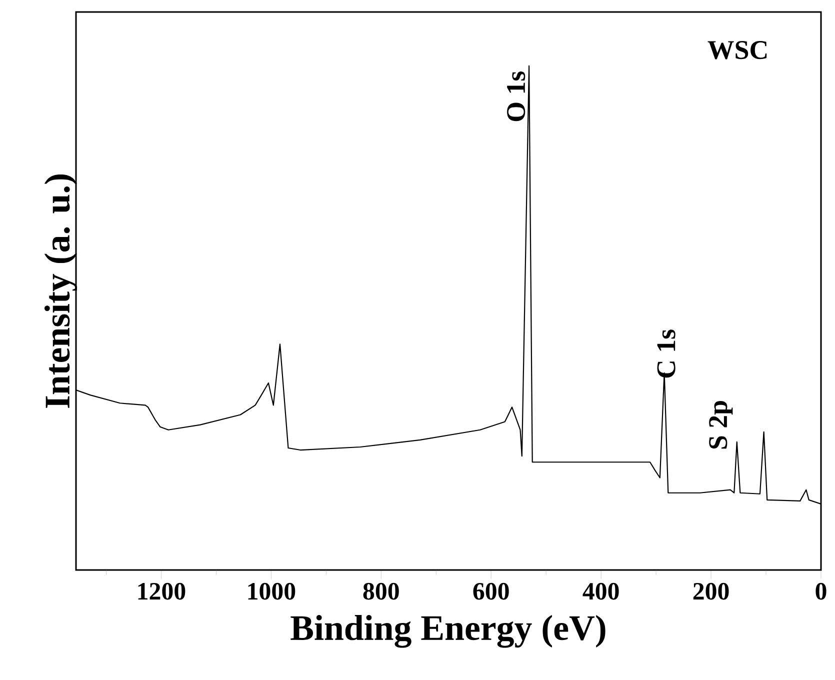 The width and height of the screenshot is (835, 680). Describe the element at coordinates (666, 354) in the screenshot. I see `annotation: C 1s` at that location.